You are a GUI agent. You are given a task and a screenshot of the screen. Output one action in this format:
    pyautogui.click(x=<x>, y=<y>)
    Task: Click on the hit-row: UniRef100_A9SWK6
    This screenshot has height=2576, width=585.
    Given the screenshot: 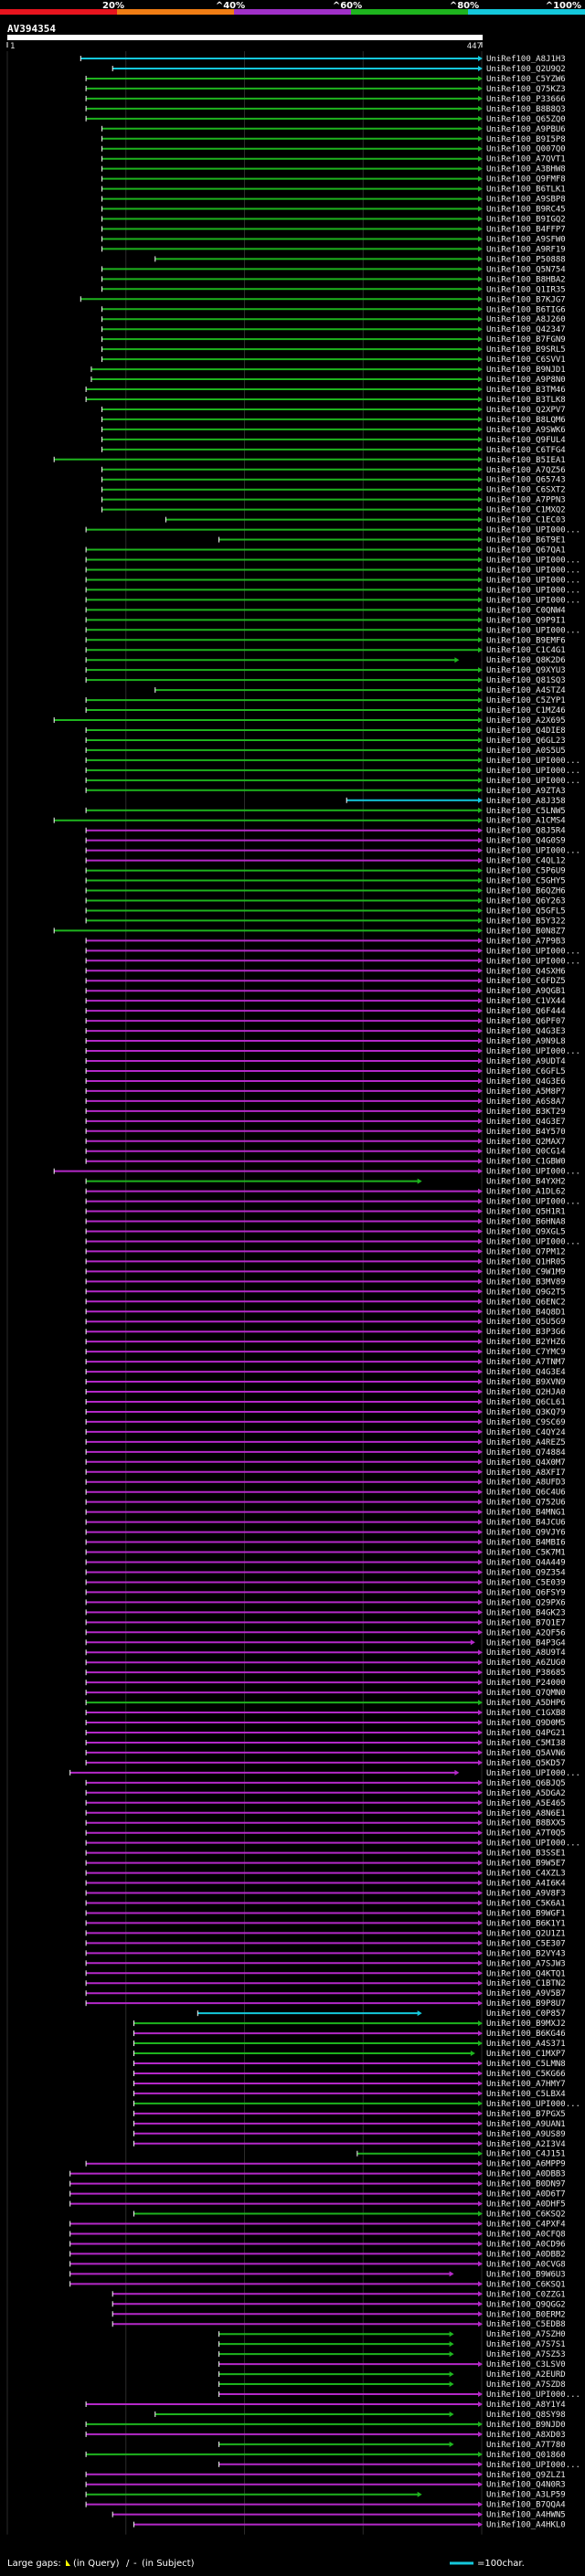 What is the action you would take?
    pyautogui.click(x=333, y=430)
    